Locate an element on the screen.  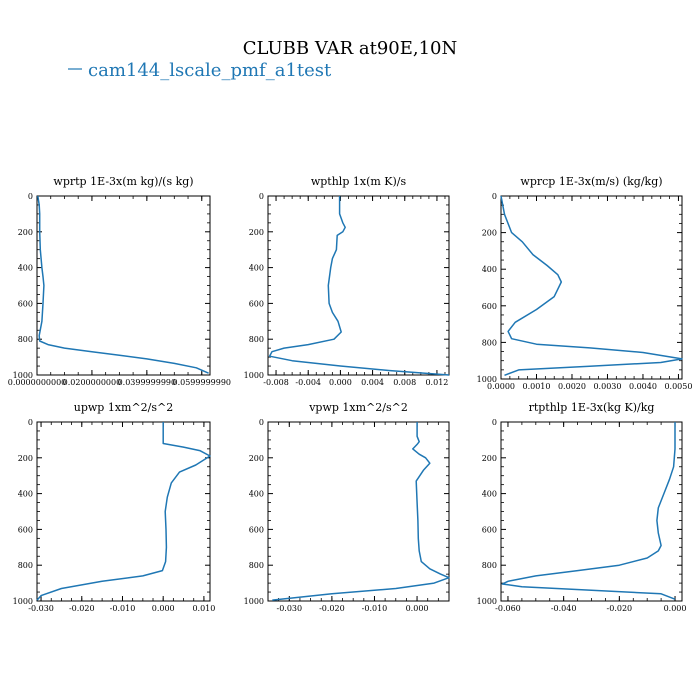
x-tick-label: 0.0200000000 is located at coordinates (92, 382).